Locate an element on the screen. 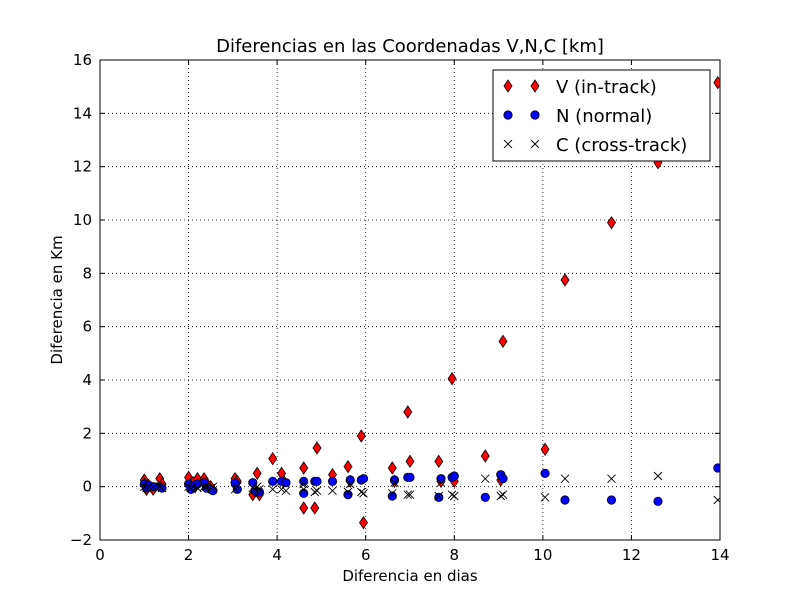  legend-entry: C (cross-track) is located at coordinates (621, 145).